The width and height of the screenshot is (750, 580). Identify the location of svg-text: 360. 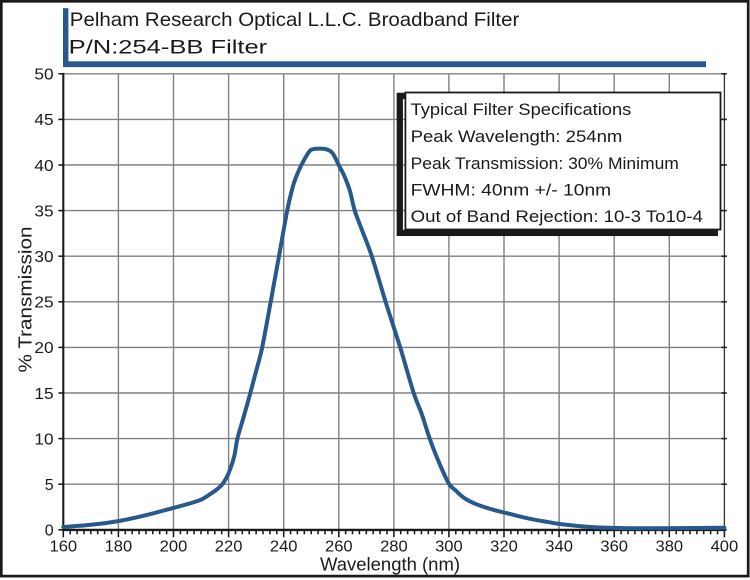
(614, 547).